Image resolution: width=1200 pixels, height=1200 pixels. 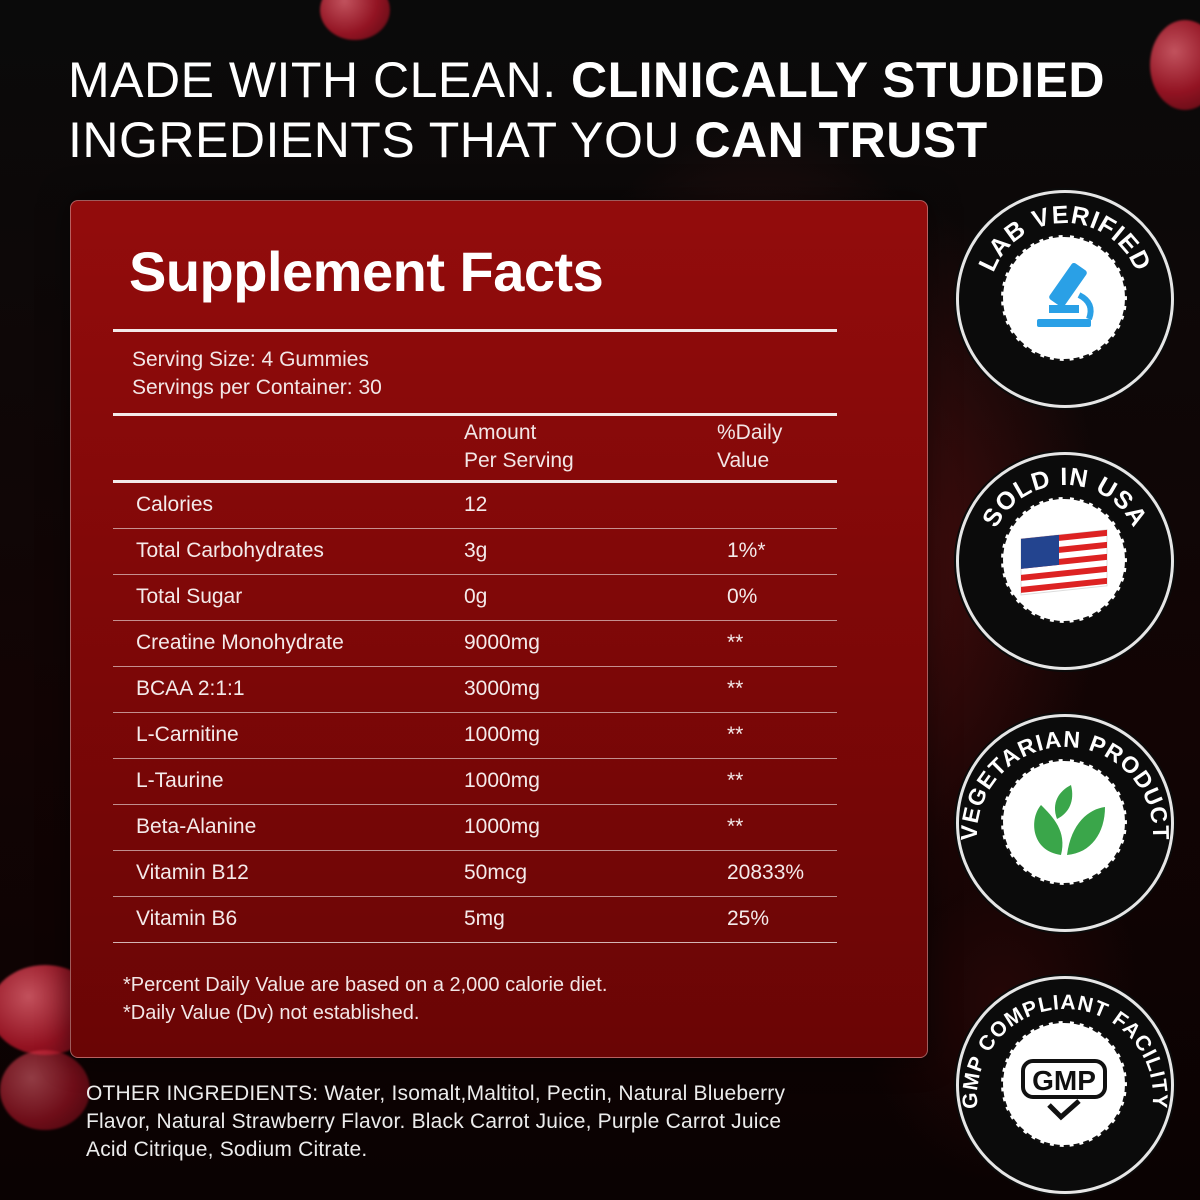 What do you see at coordinates (175, 504) in the screenshot?
I see `row-name: Calories` at bounding box center [175, 504].